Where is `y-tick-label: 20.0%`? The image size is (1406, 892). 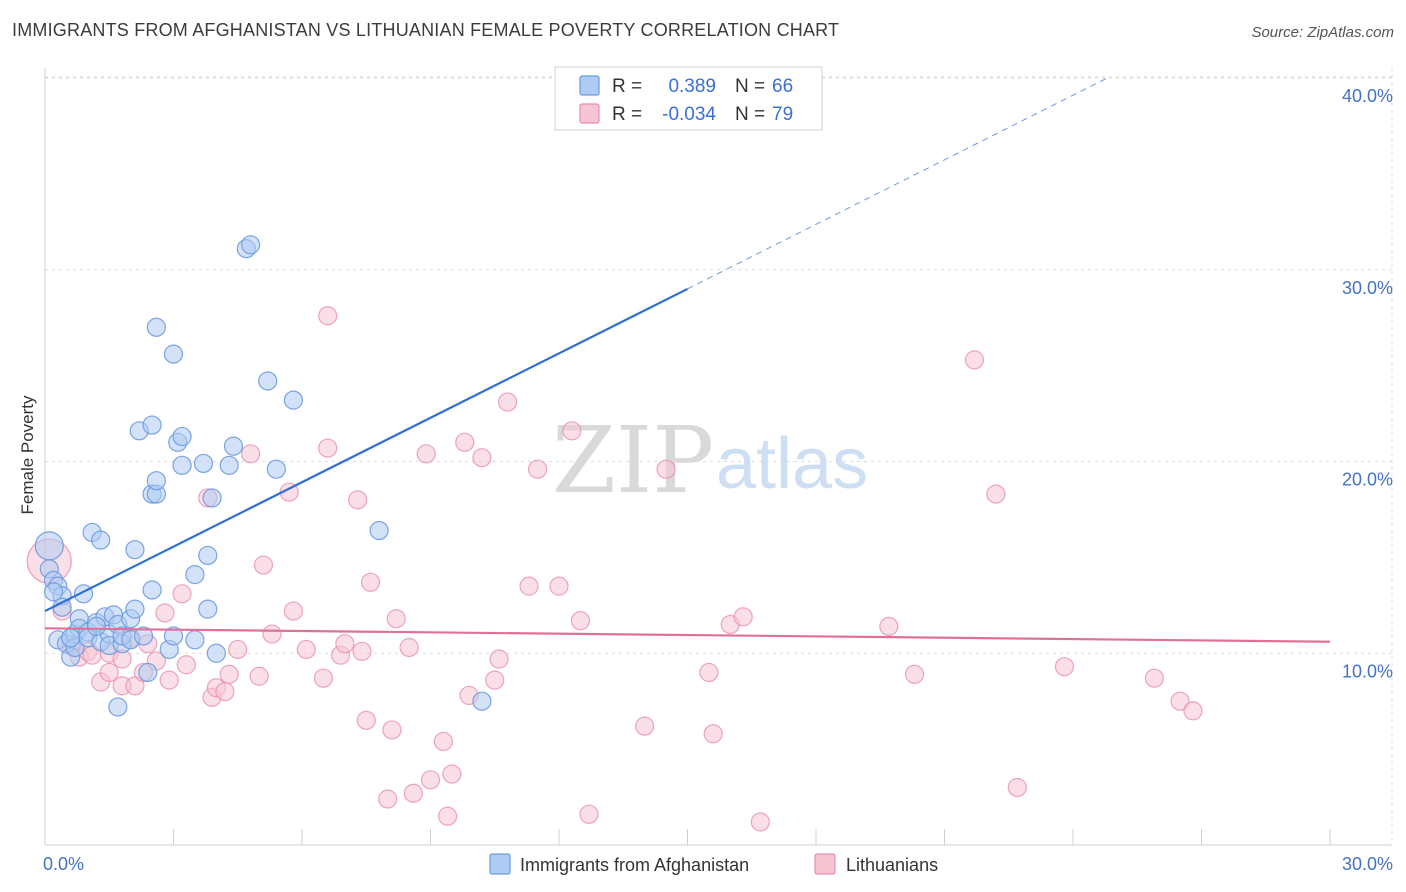
y-tick-label: 20.0% is located at coordinates (1367, 480).